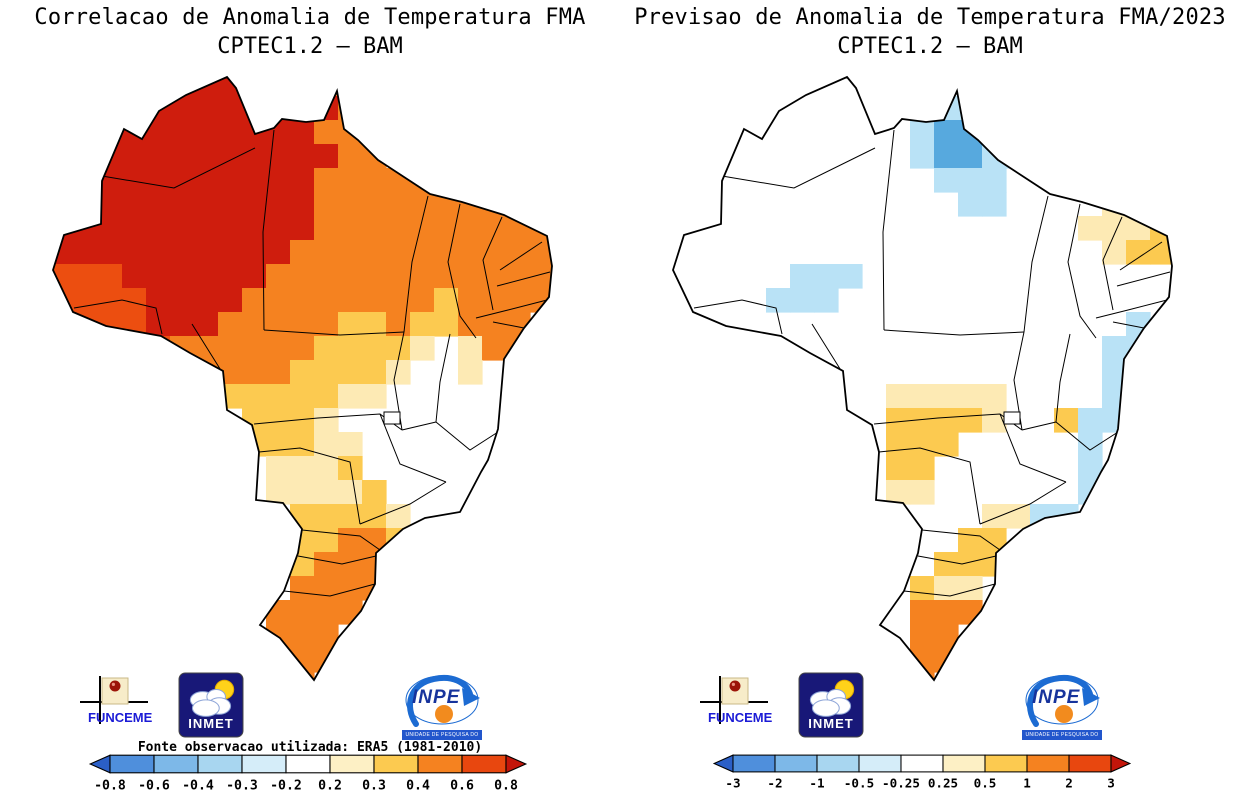 This screenshot has height=802, width=1240. I want to click on svg-text: -0.4, so click(198, 785).